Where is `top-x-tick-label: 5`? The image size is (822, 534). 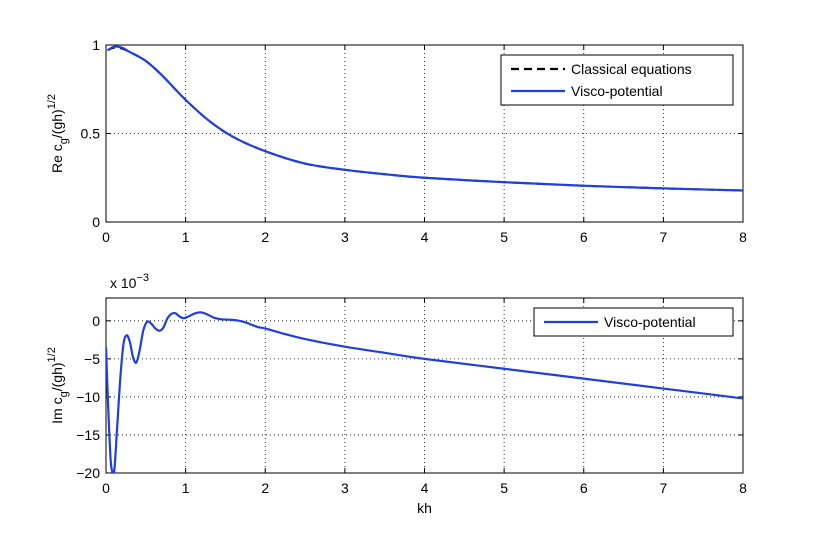
top-x-tick-label: 5 is located at coordinates (504, 237).